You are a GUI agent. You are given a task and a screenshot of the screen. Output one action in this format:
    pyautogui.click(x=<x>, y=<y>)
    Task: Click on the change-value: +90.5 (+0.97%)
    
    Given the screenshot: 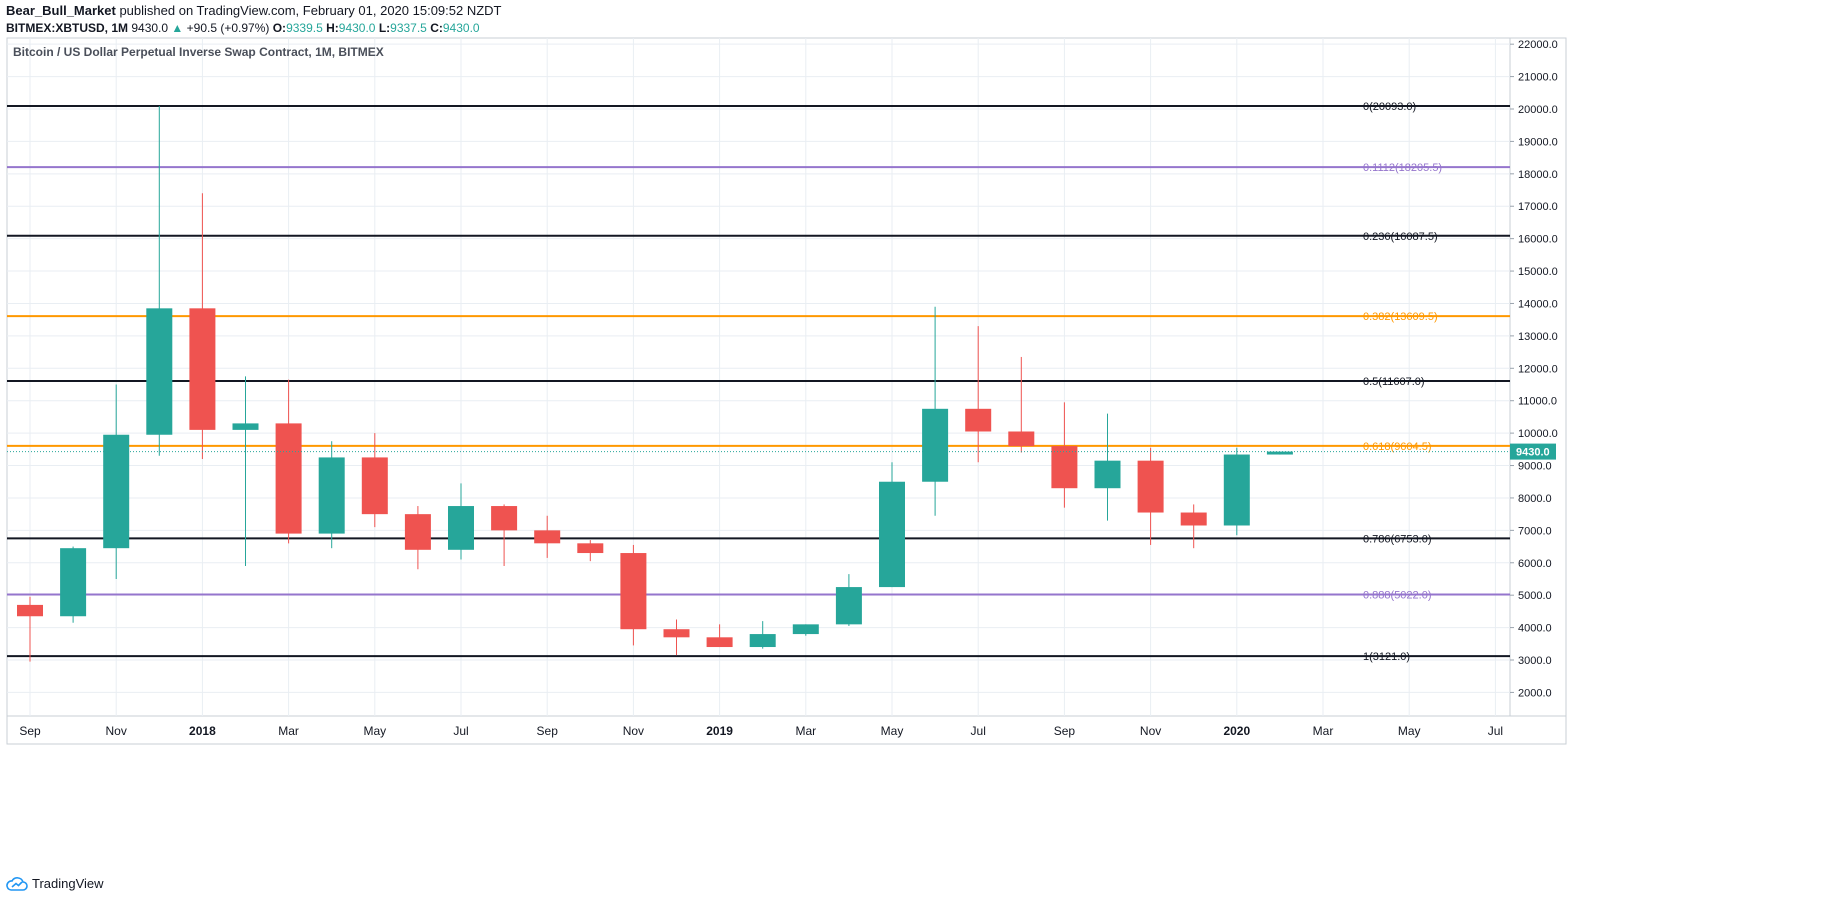 What is the action you would take?
    pyautogui.click(x=228, y=28)
    